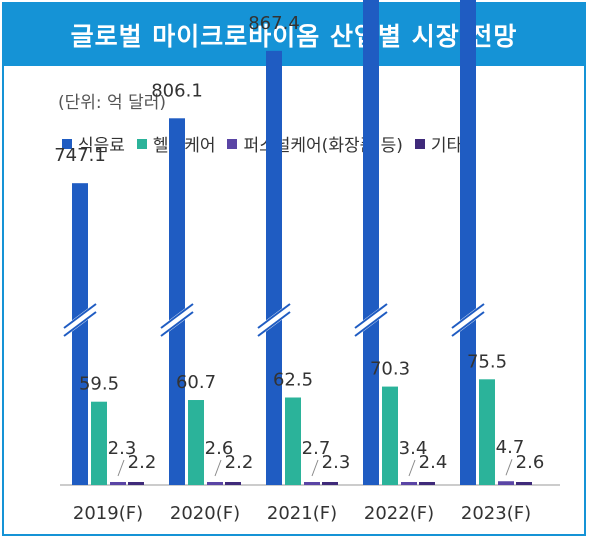  I want to click on value-label-healthcare-2020: 60.7, so click(196, 382).